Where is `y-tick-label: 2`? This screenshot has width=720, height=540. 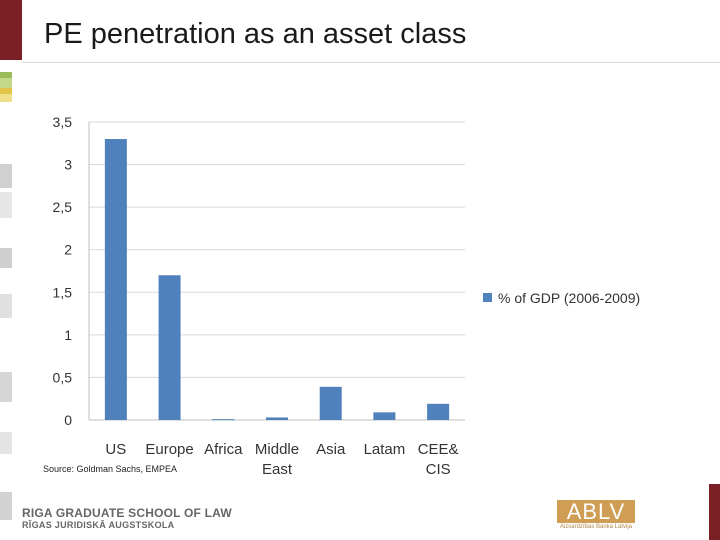
y-tick-label: 2 is located at coordinates (68, 250).